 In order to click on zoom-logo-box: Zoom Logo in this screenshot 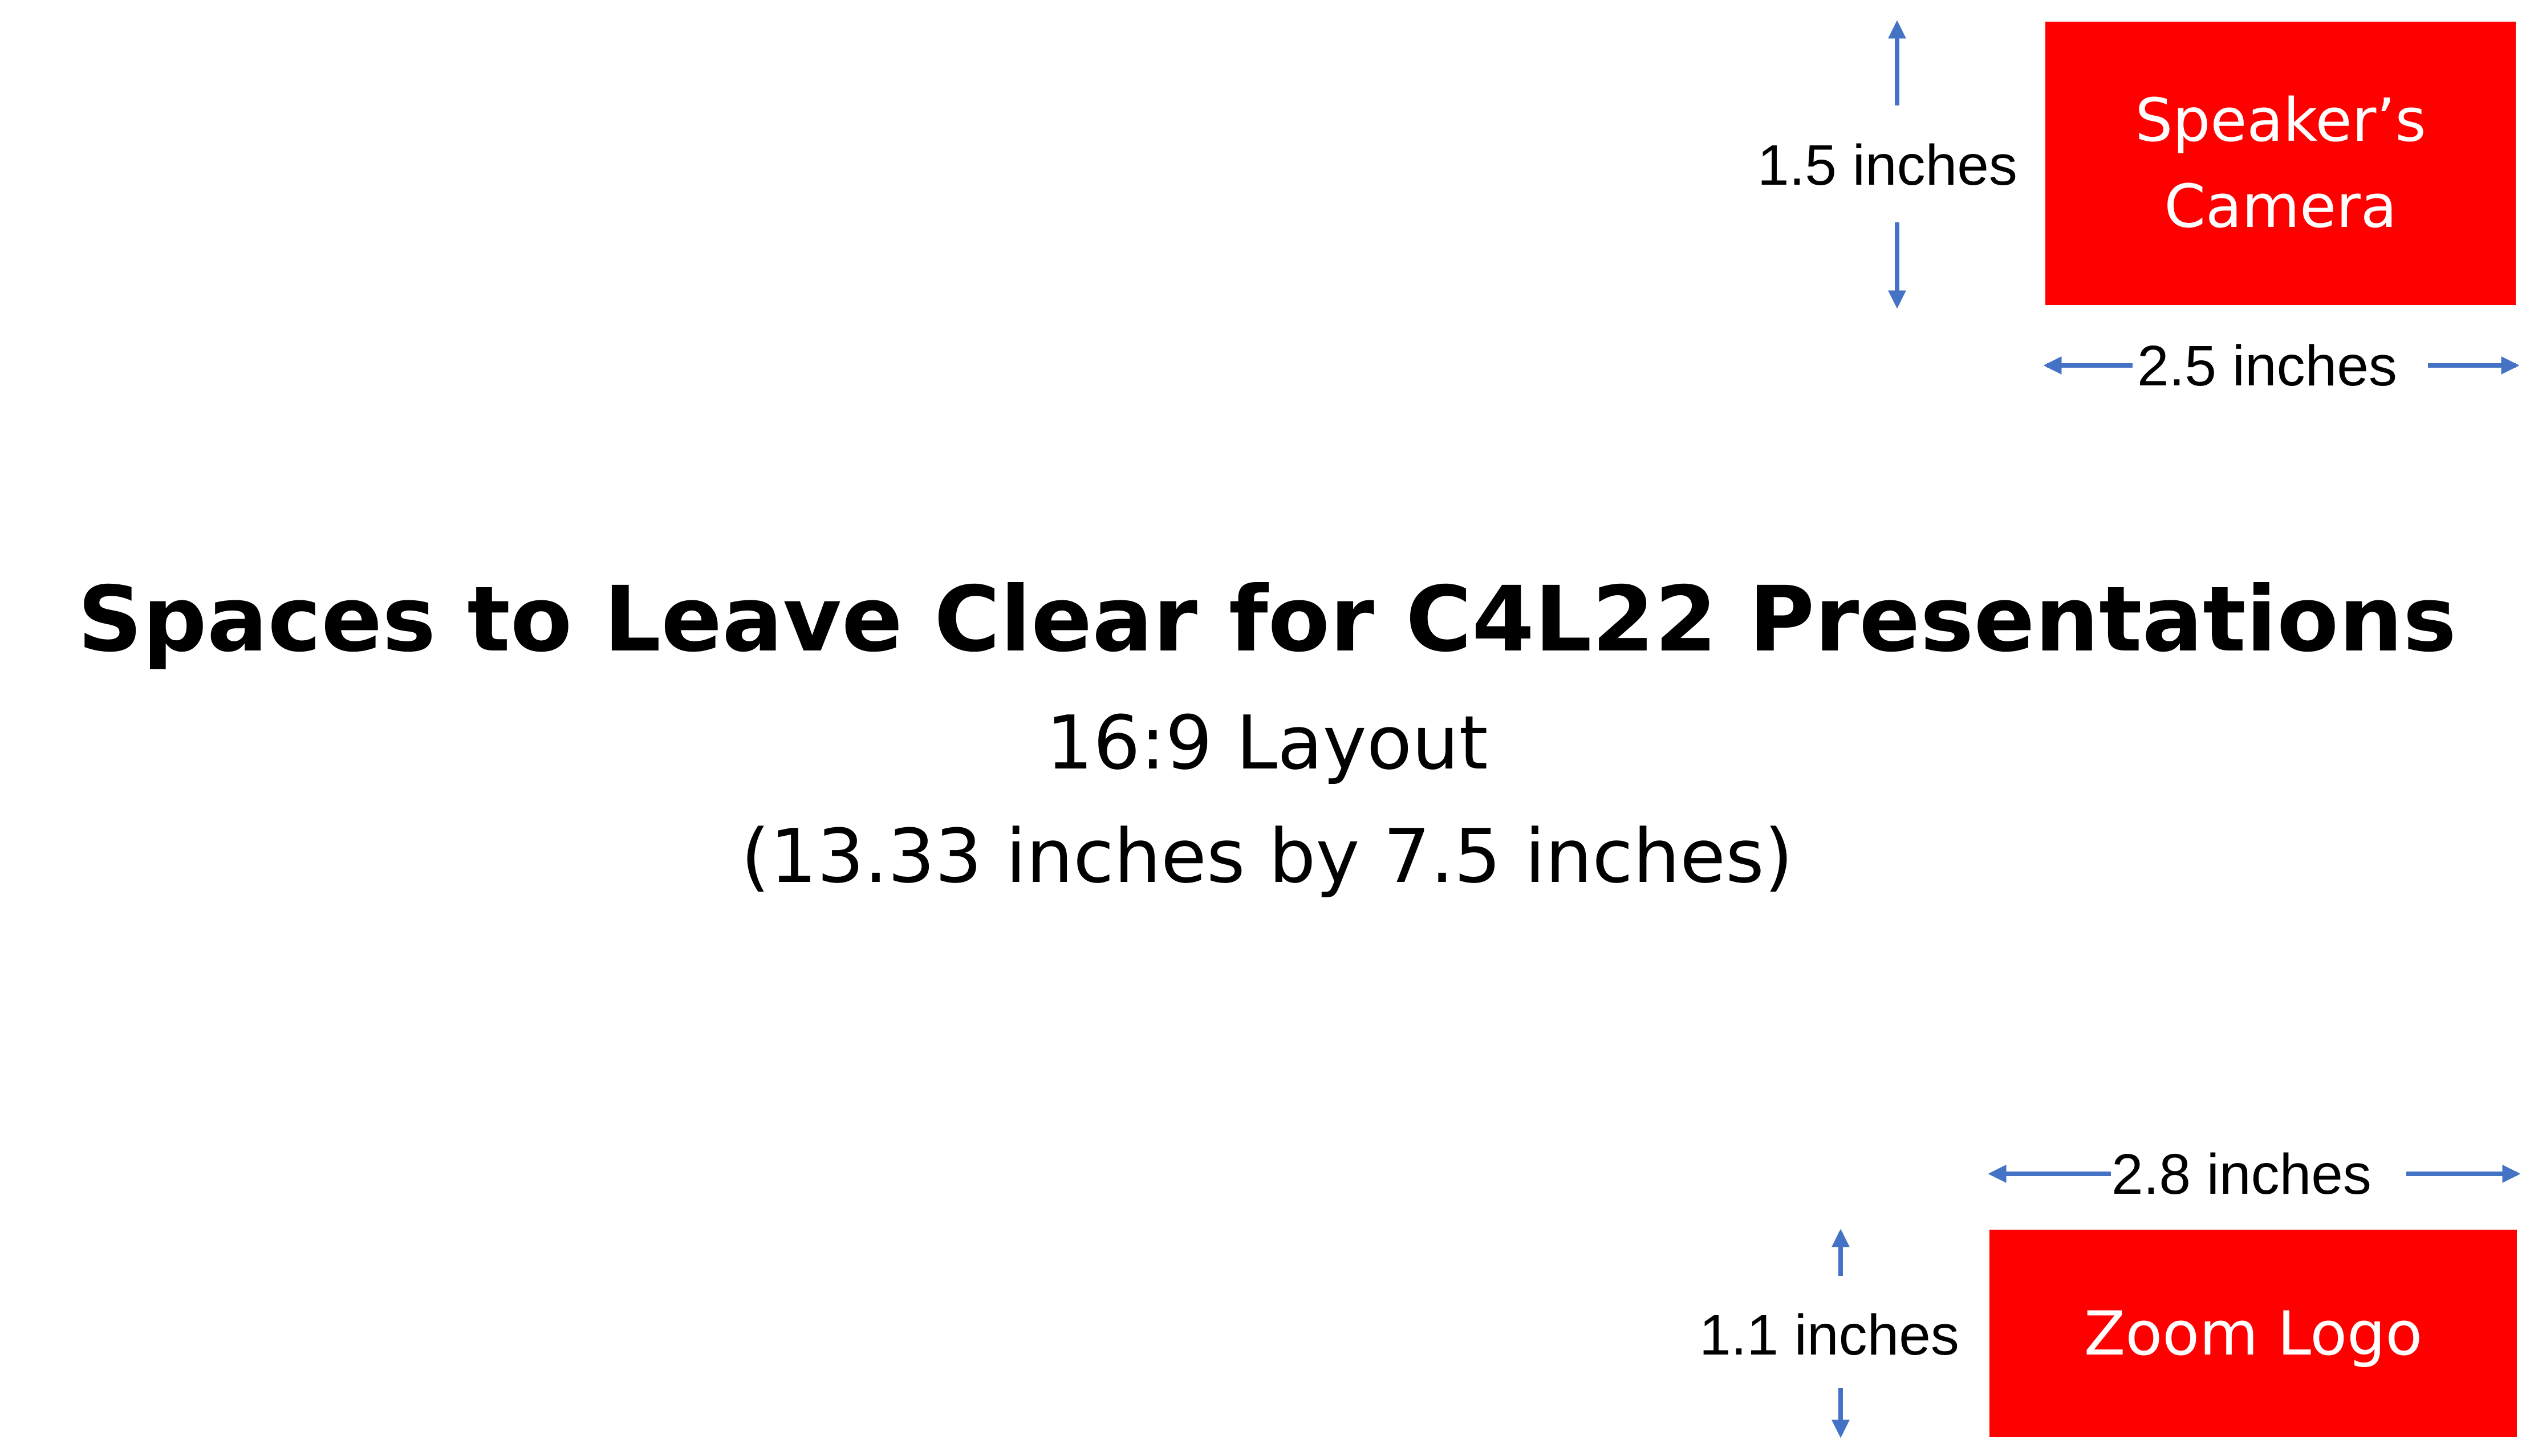, I will do `click(2253, 1333)`.